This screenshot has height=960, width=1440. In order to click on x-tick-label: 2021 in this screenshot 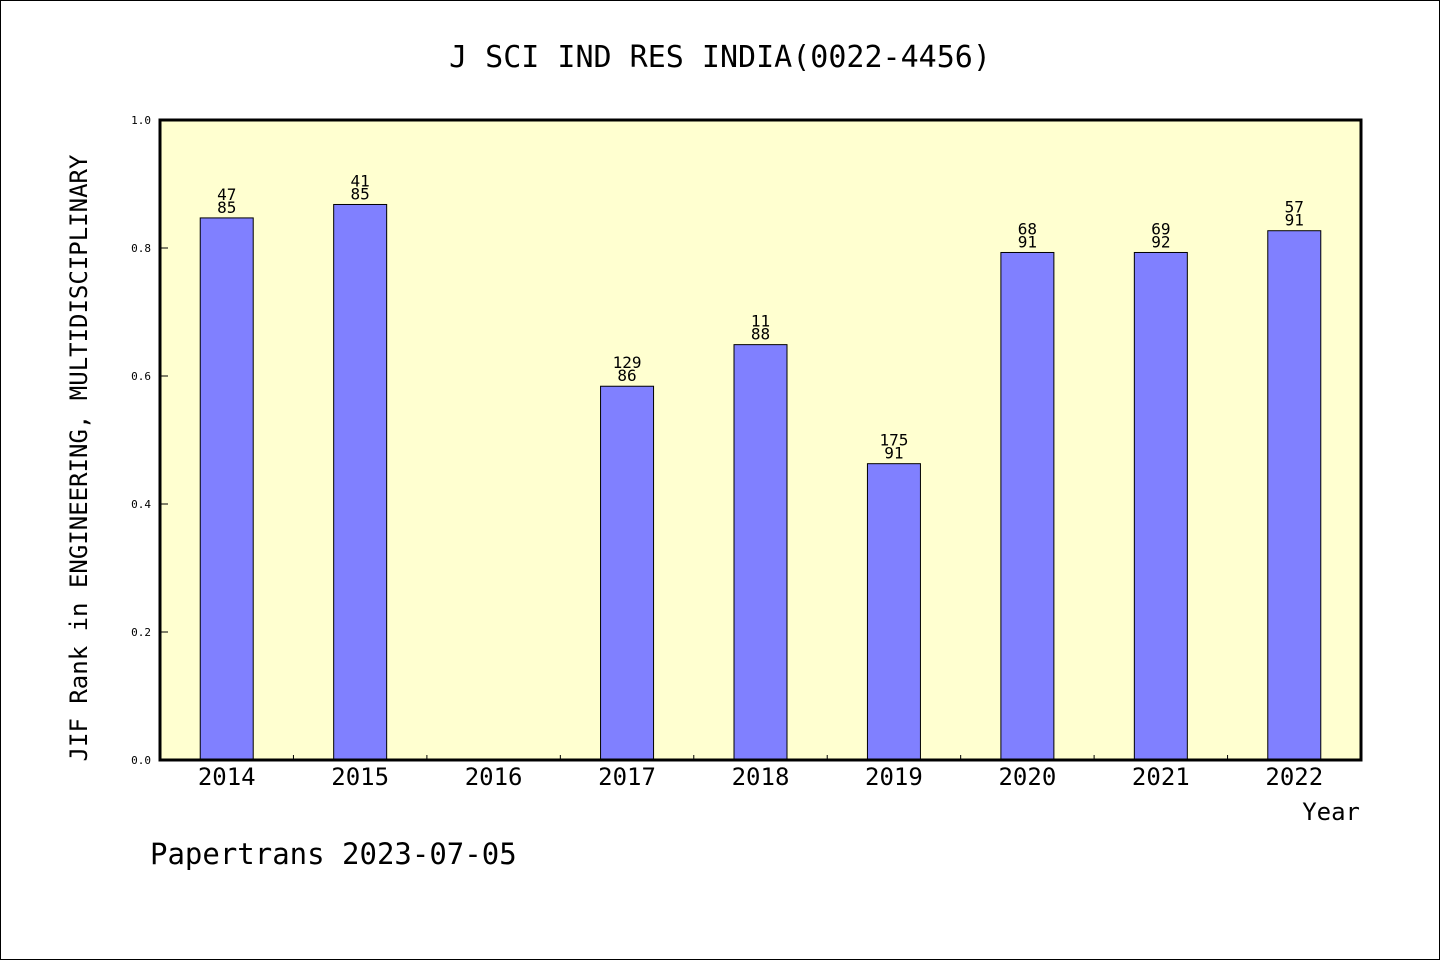, I will do `click(1161, 777)`.